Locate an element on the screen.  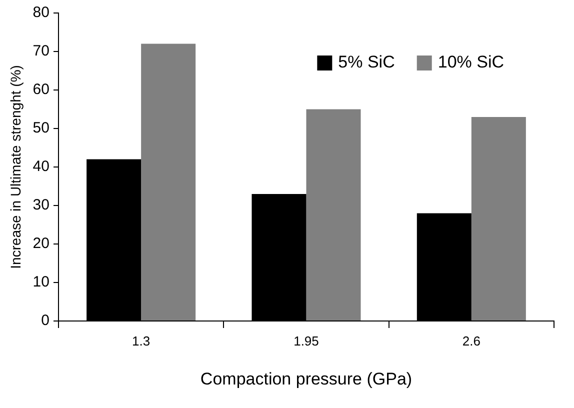
y-tick-label: 0 is located at coordinates (45, 321).